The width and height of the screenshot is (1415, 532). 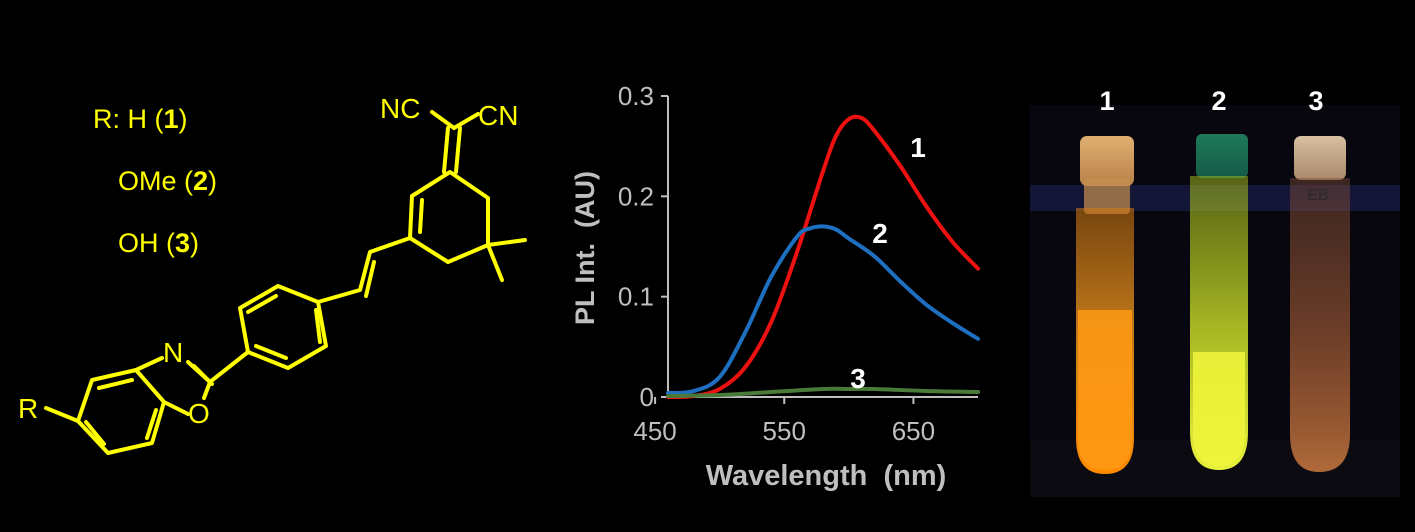 I want to click on tube-3-body, so click(x=1320, y=325).